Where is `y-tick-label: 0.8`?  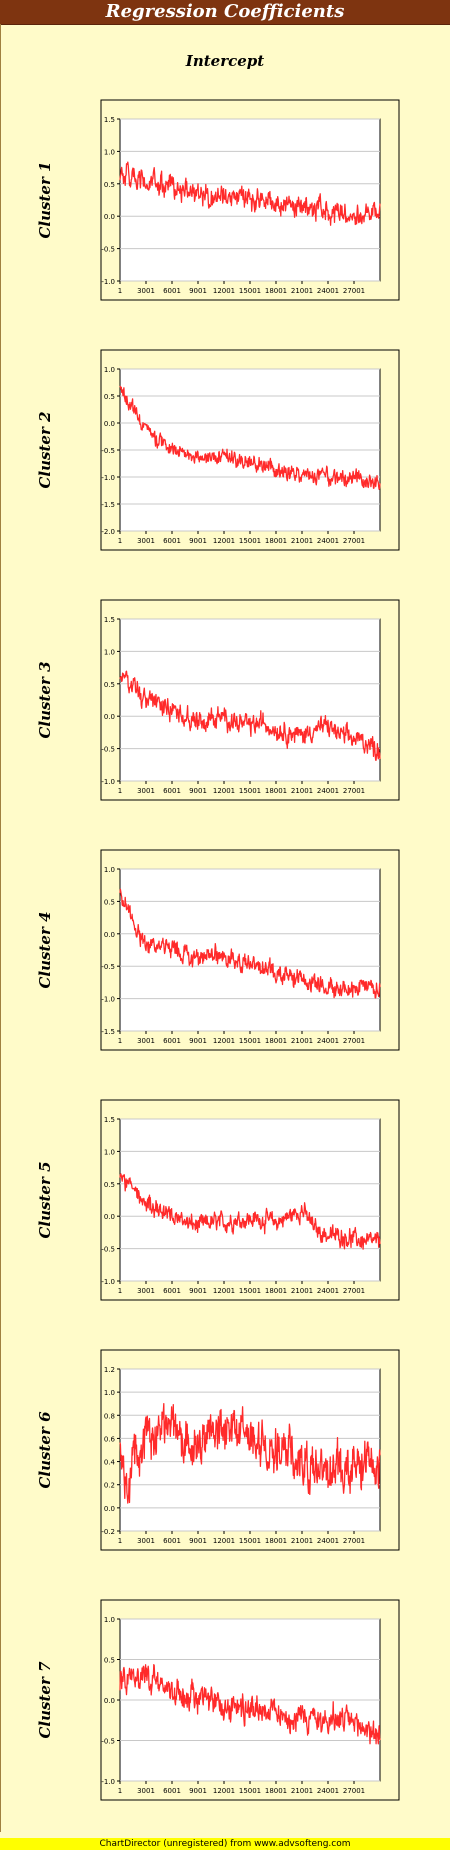 y-tick-label: 0.8 is located at coordinates (109, 1416).